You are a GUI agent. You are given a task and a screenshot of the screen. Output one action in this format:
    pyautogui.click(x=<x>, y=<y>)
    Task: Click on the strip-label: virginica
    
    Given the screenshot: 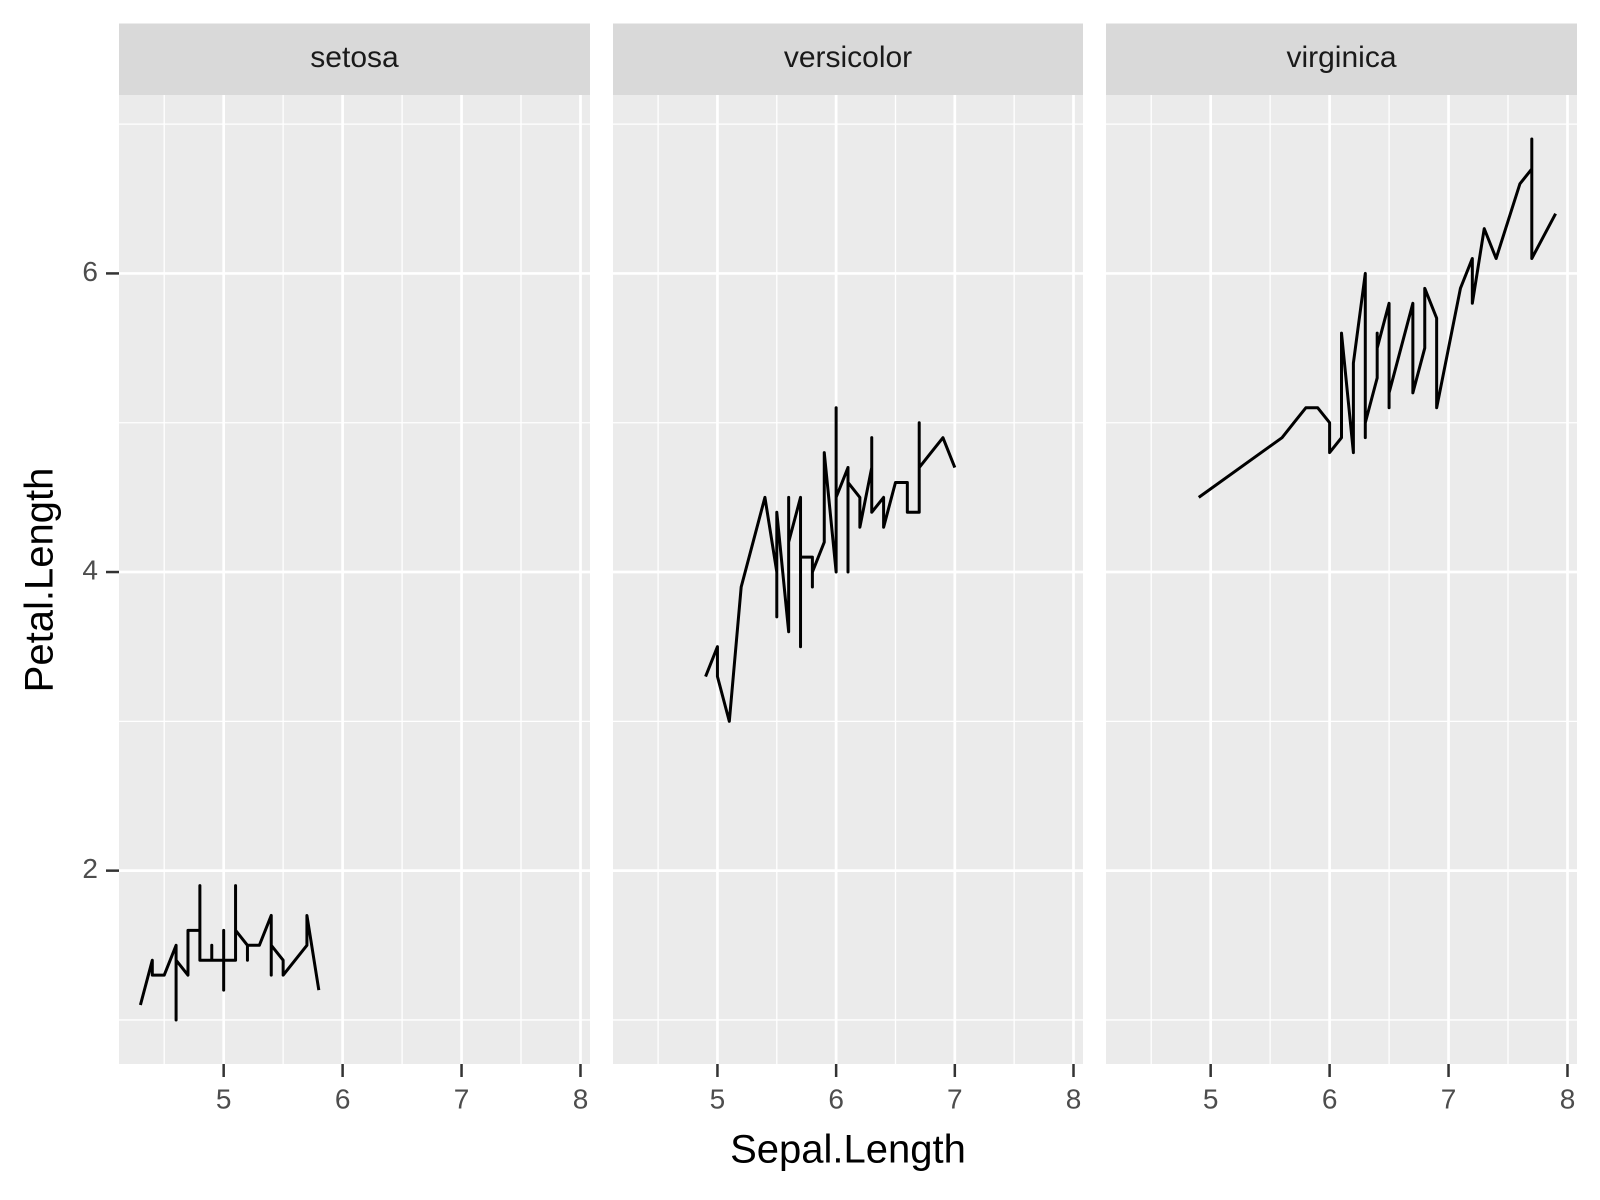 What is the action you would take?
    pyautogui.click(x=1341, y=57)
    